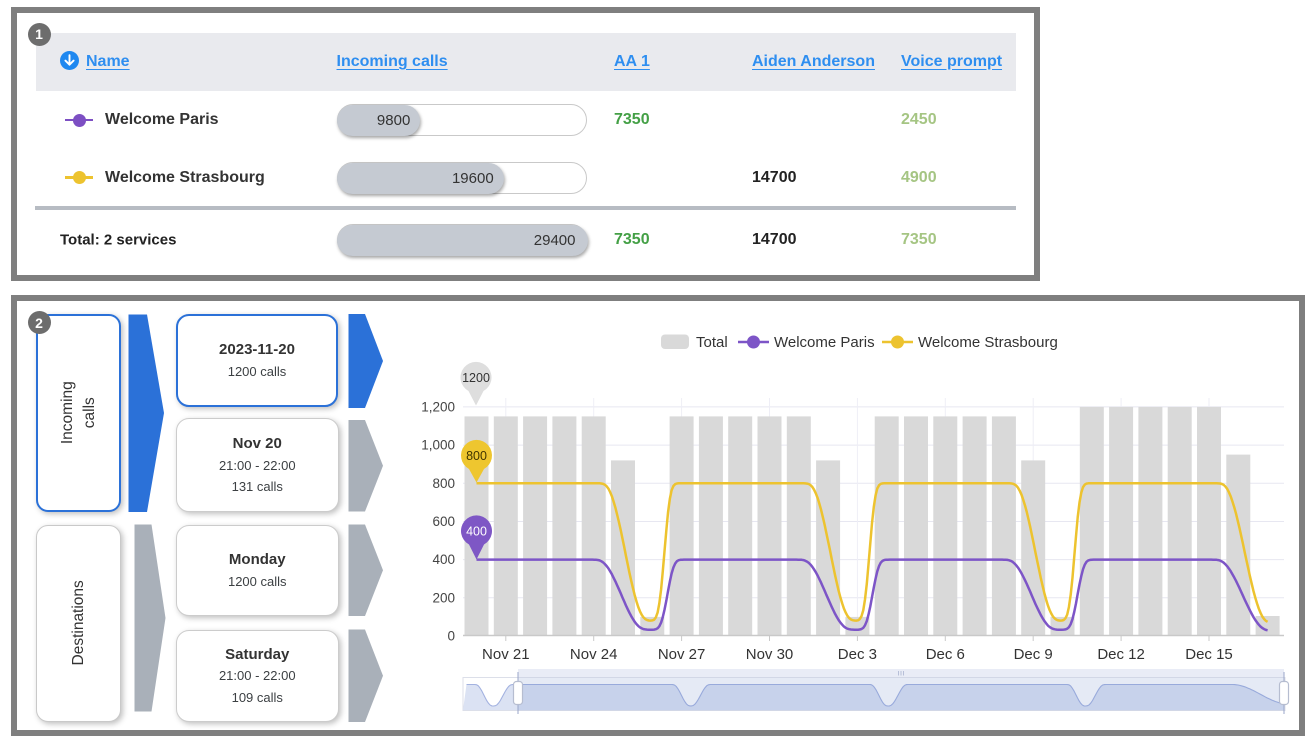  Describe the element at coordinates (476, 378) in the screenshot. I see `svg-text: 1200` at that location.